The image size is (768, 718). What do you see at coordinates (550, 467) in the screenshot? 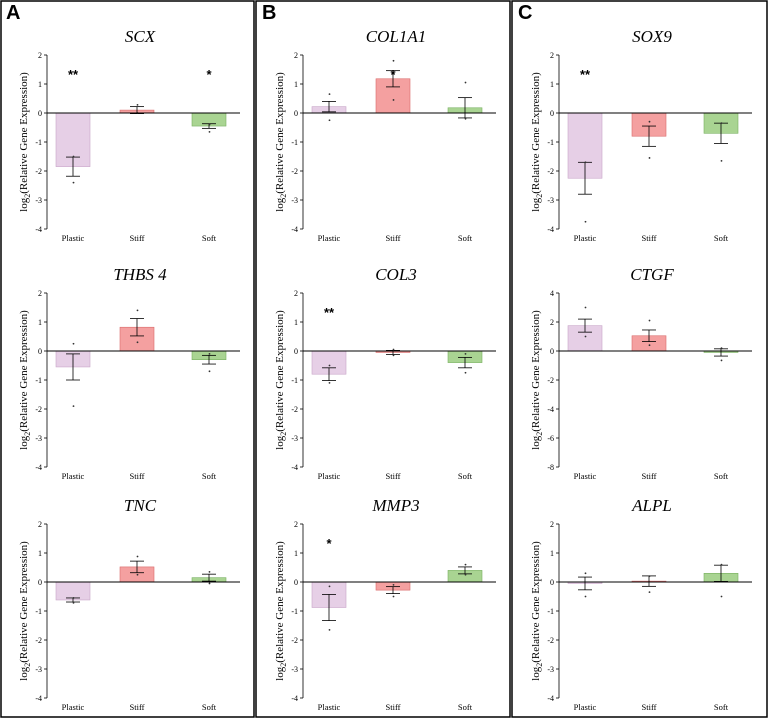
I see `y-tick-label: -8` at bounding box center [550, 467].